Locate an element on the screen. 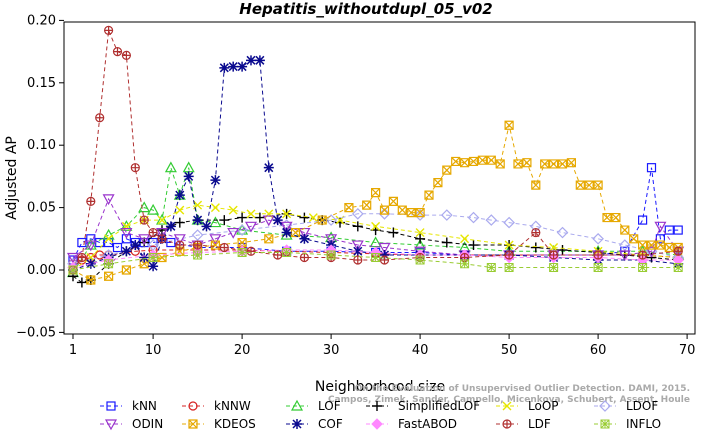 The height and width of the screenshot is (434, 703). legend-item-inflo: INFLO is located at coordinates (627, 424).